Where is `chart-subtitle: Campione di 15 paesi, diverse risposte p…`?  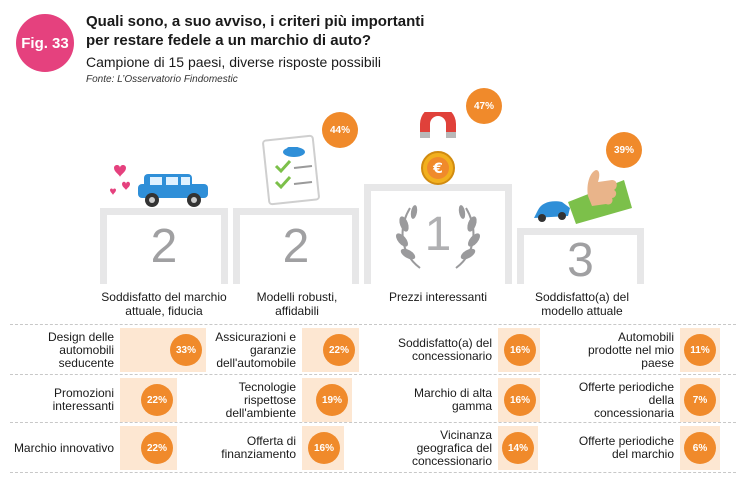
chart-subtitle: Campione di 15 paesi, diverse risposte p… is located at coordinates (233, 62).